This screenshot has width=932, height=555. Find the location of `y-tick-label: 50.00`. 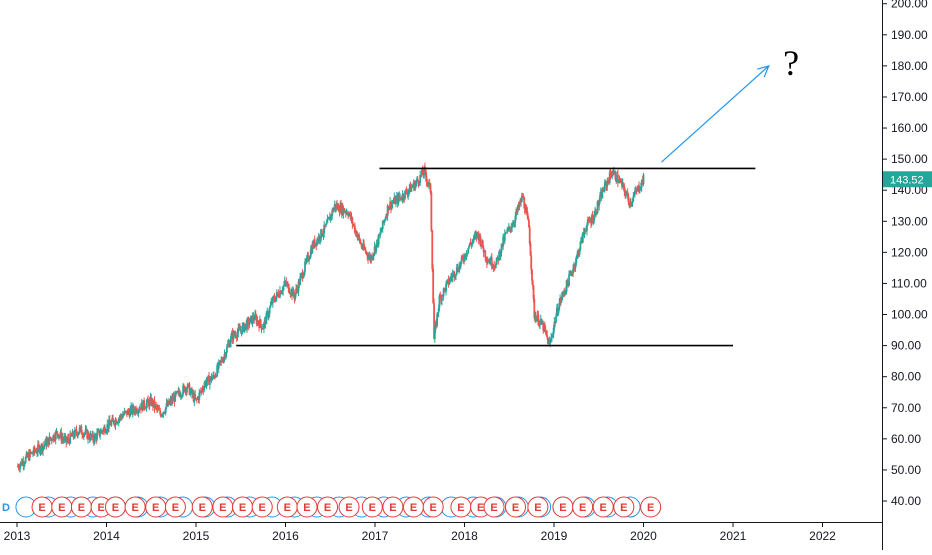

y-tick-label: 50.00 is located at coordinates (906, 470).